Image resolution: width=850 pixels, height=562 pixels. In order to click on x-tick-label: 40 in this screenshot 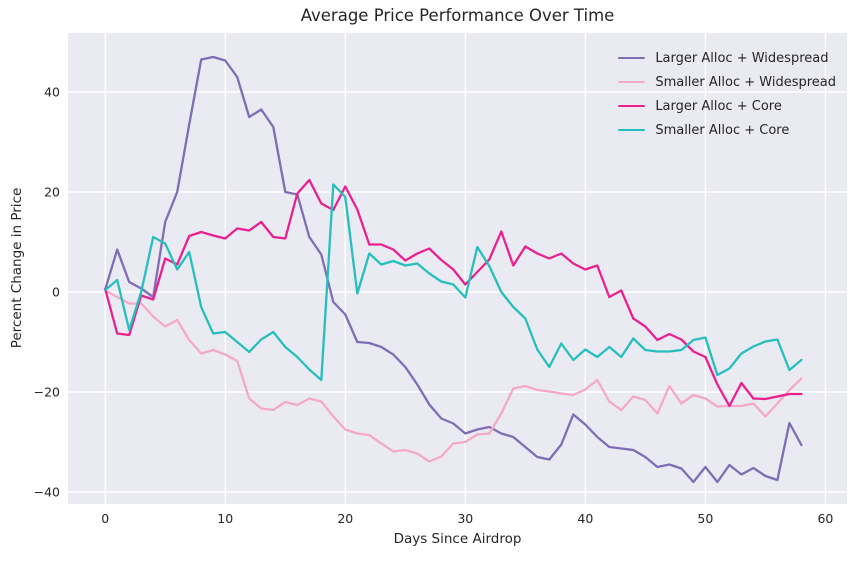, I will do `click(585, 518)`.